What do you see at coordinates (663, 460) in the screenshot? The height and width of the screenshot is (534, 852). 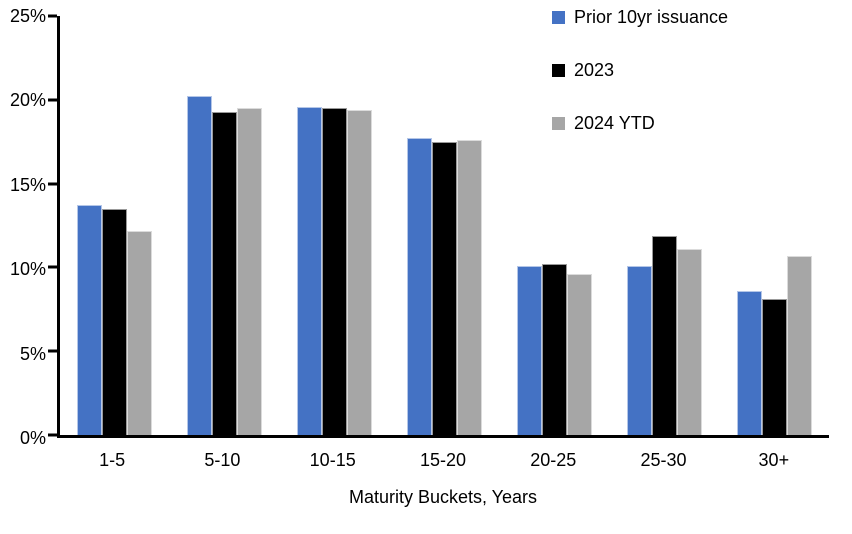 I see `x-tick-label: 25-30` at bounding box center [663, 460].